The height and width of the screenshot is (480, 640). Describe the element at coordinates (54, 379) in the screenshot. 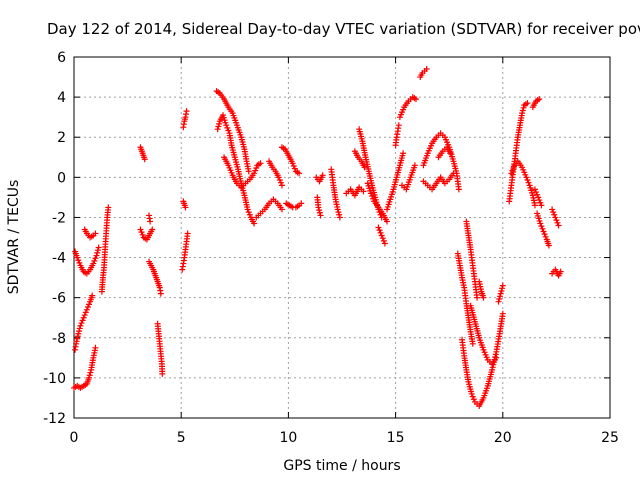

I see `y-tick-label-1: -10` at that location.